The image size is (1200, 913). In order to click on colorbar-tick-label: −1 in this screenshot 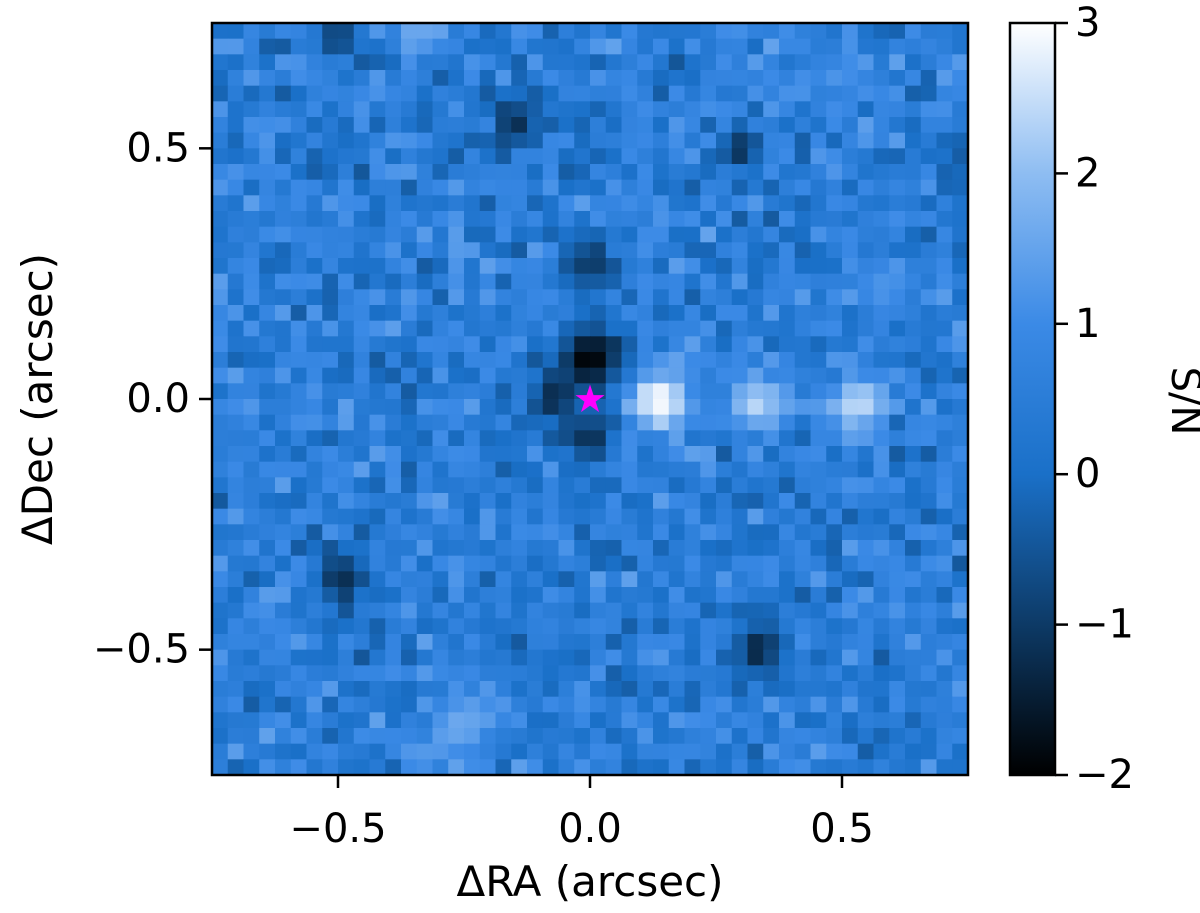, I will do `click(1104, 625)`.